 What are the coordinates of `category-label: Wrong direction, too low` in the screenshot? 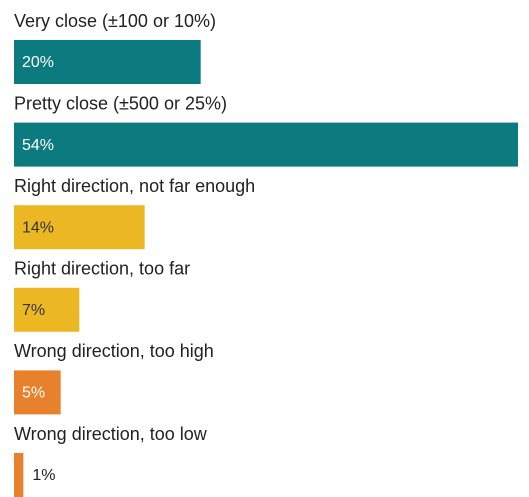 It's located at (111, 434).